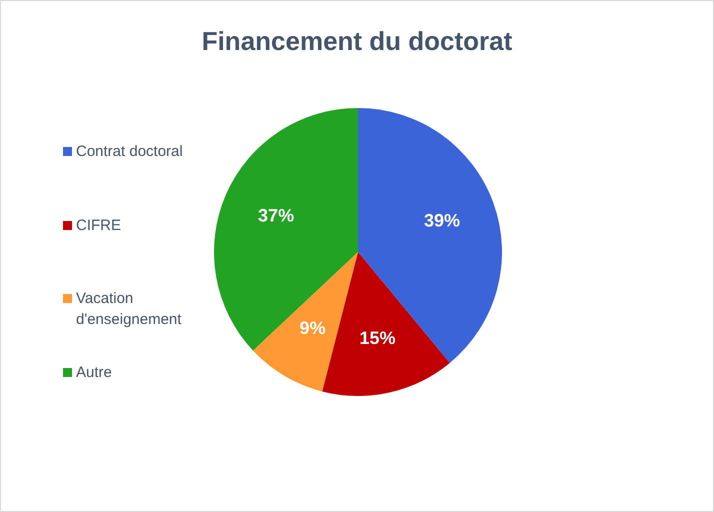 This screenshot has width=714, height=512. I want to click on legend-label: Vacation d'enseignement, so click(129, 309).